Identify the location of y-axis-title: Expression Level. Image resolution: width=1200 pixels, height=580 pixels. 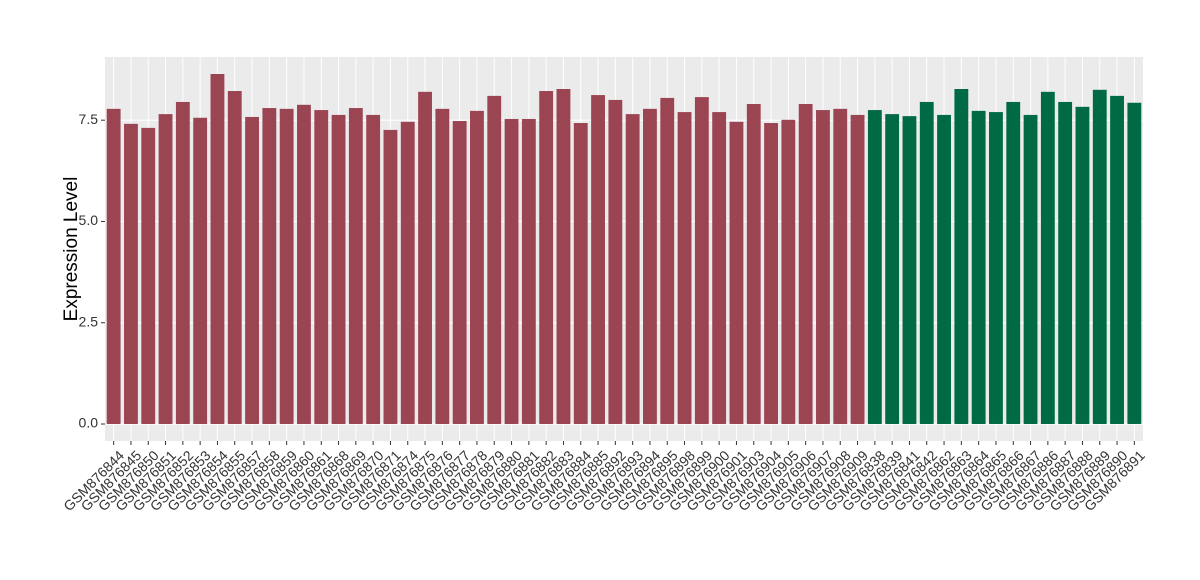
(71, 249).